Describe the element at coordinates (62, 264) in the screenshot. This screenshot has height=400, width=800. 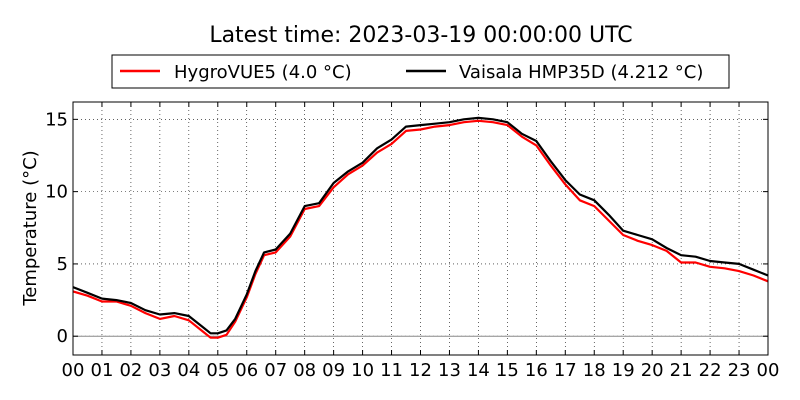
I see `y-tick-label: 5` at that location.